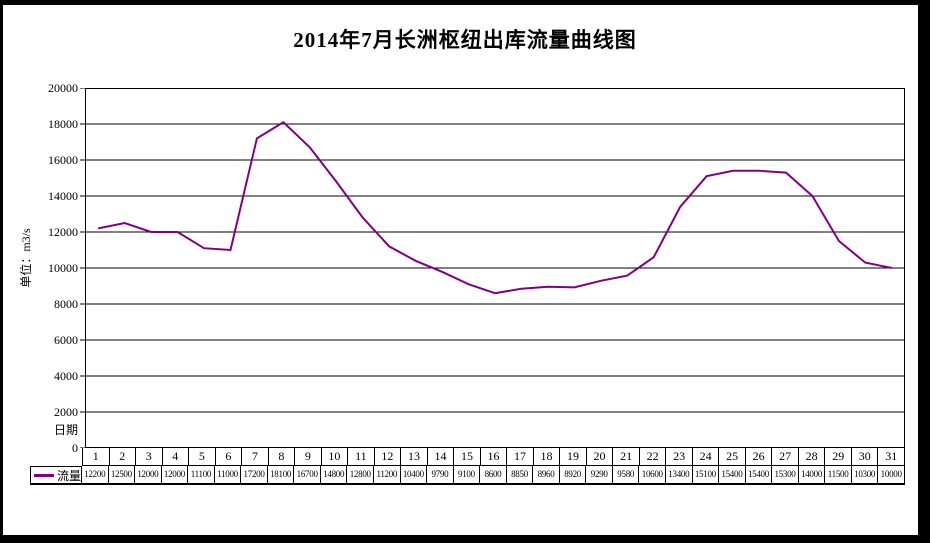  I want to click on day-header-cell: 16, so click(494, 456).